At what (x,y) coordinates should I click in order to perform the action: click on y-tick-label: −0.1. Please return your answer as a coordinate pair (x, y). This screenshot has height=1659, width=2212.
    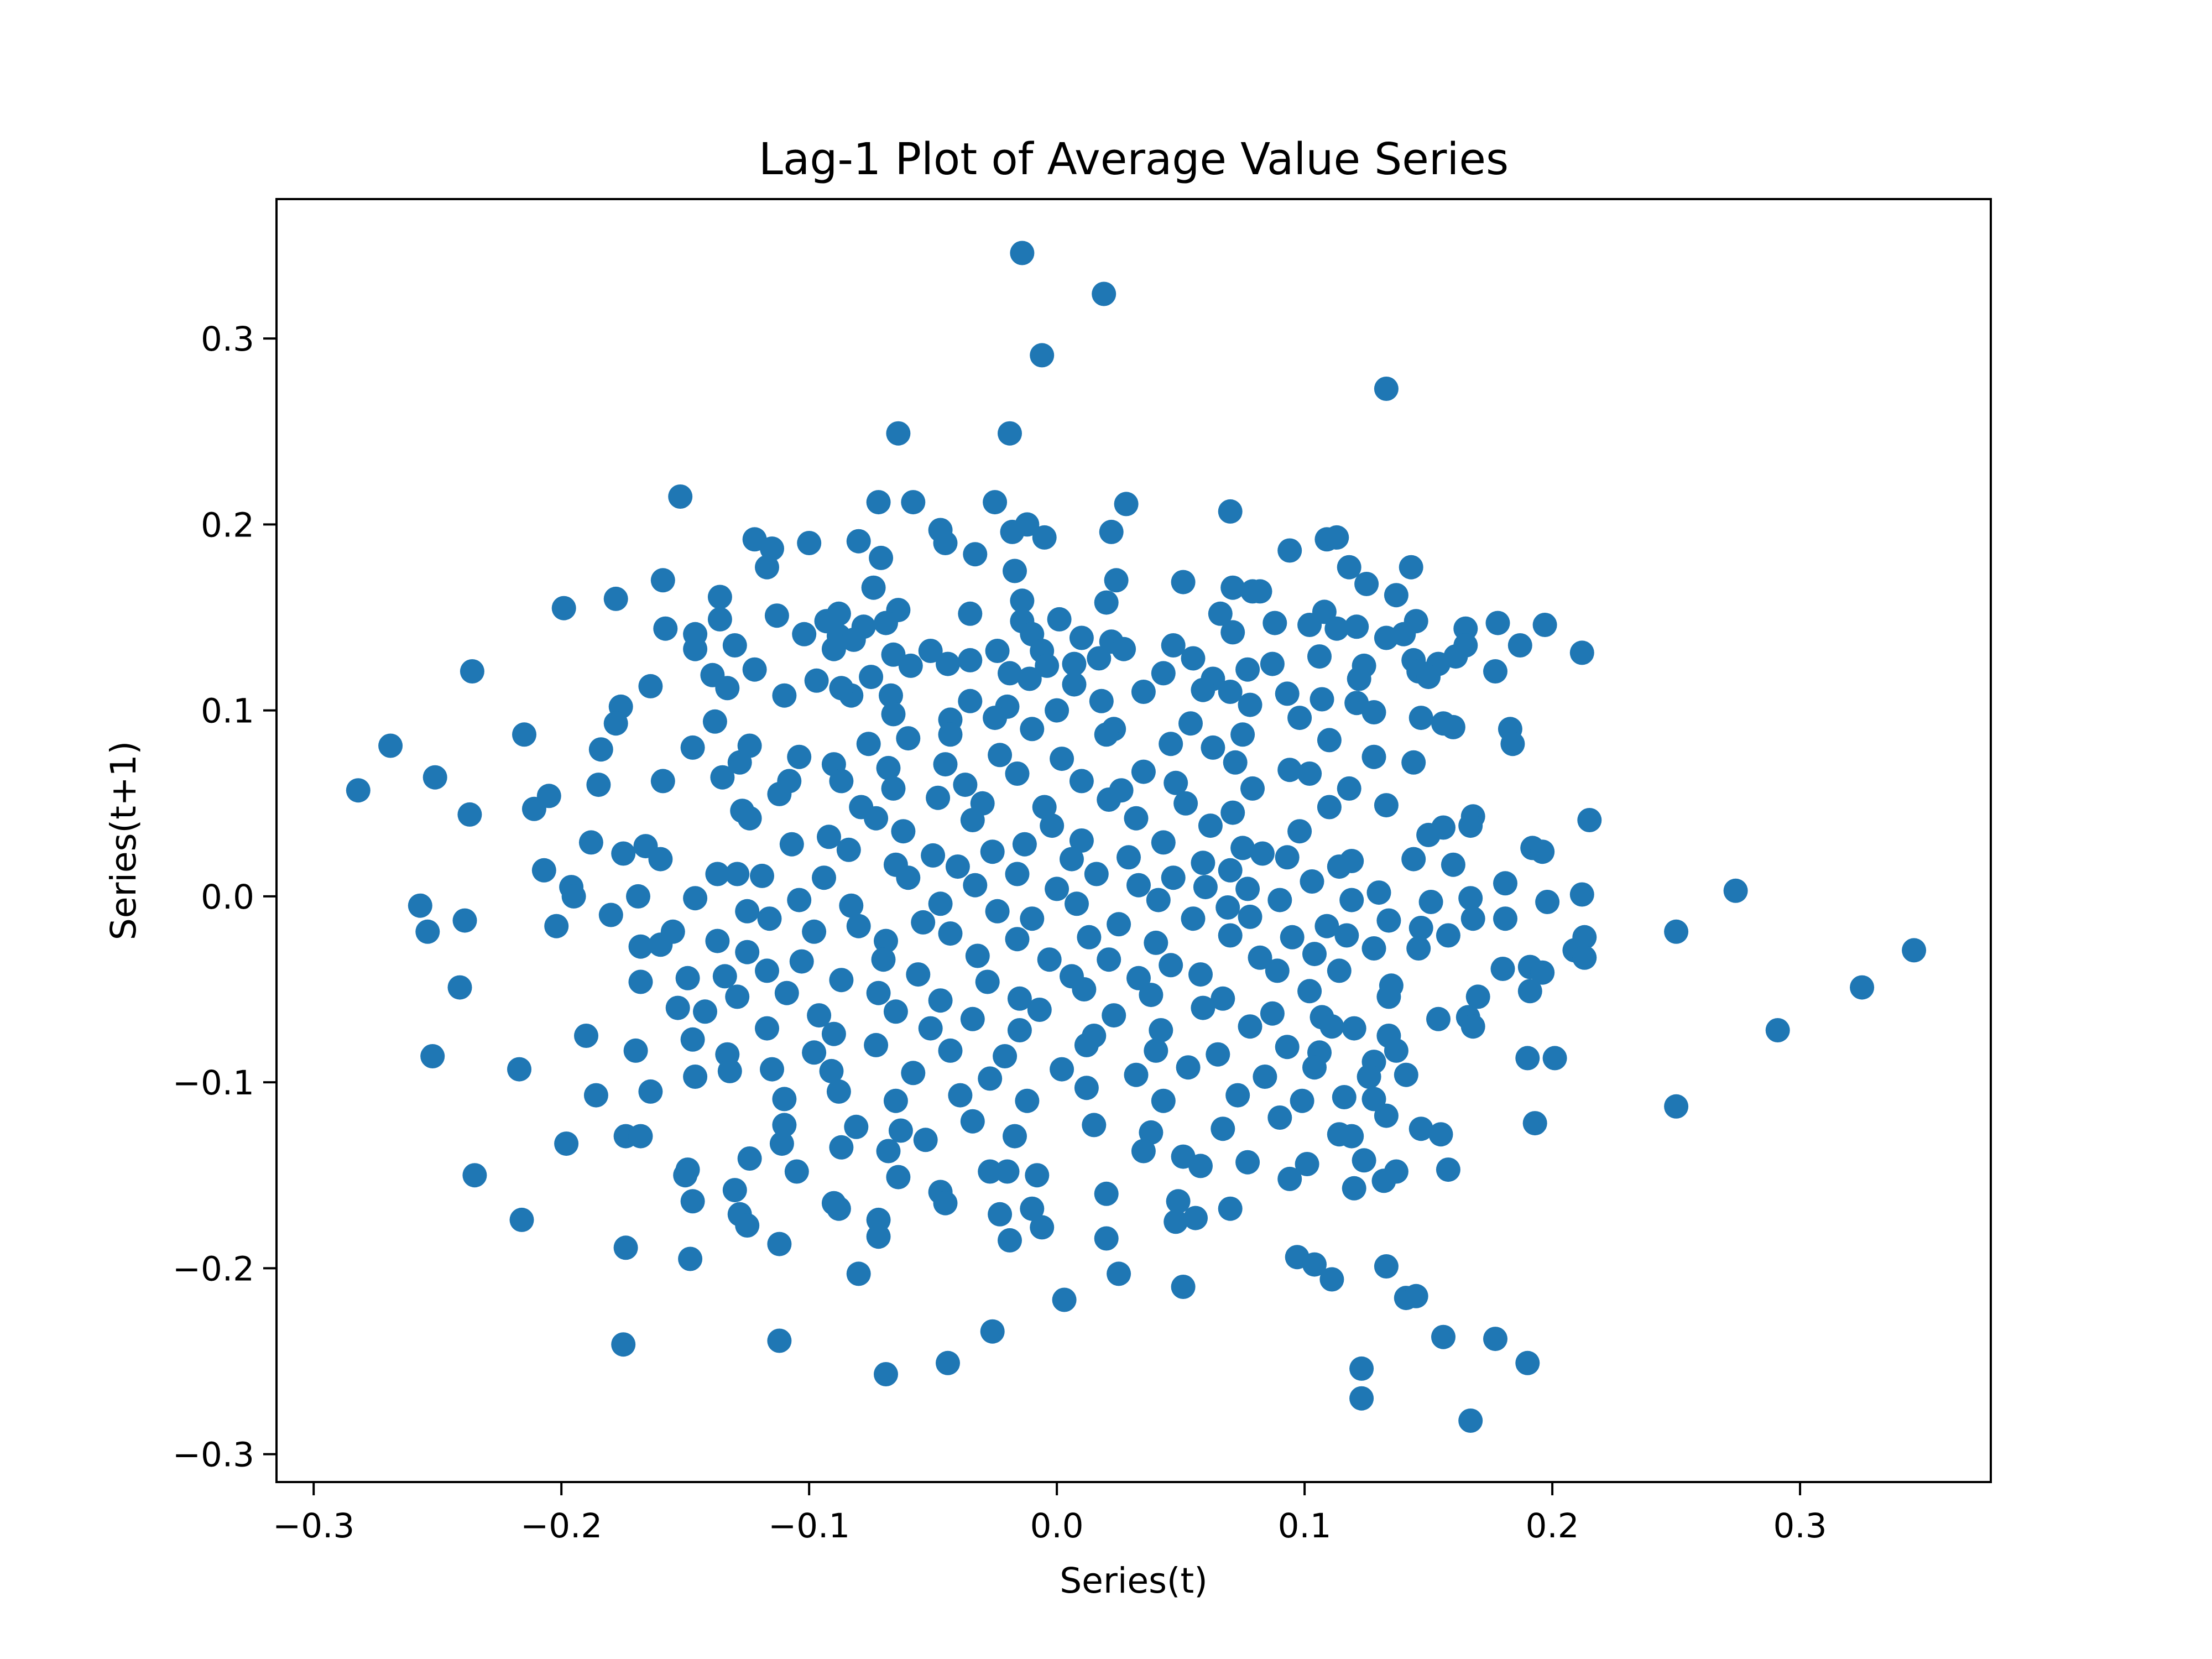
    Looking at the image, I should click on (214, 1083).